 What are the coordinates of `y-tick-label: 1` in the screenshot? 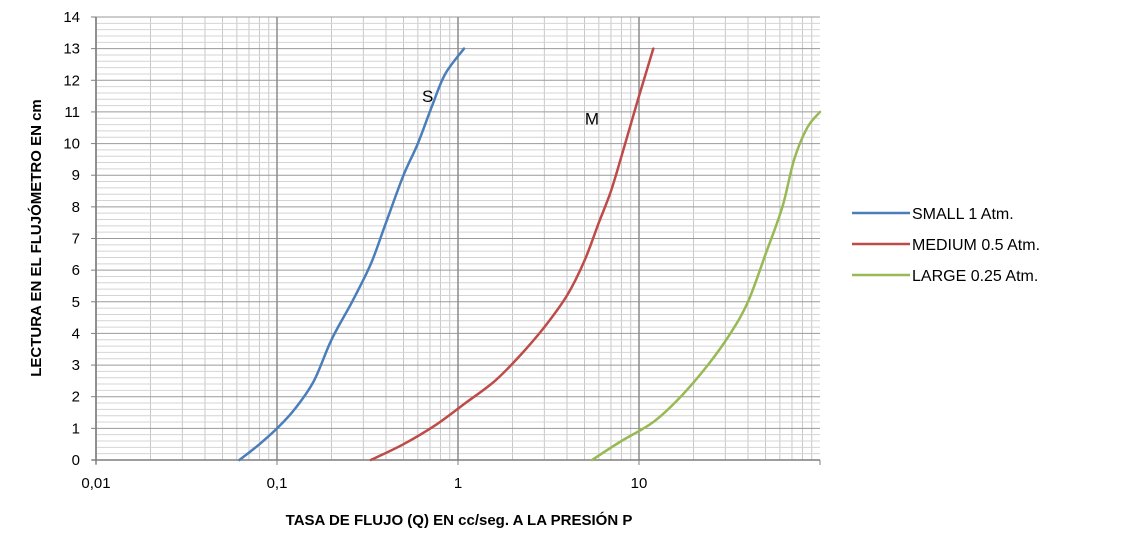 It's located at (76, 428).